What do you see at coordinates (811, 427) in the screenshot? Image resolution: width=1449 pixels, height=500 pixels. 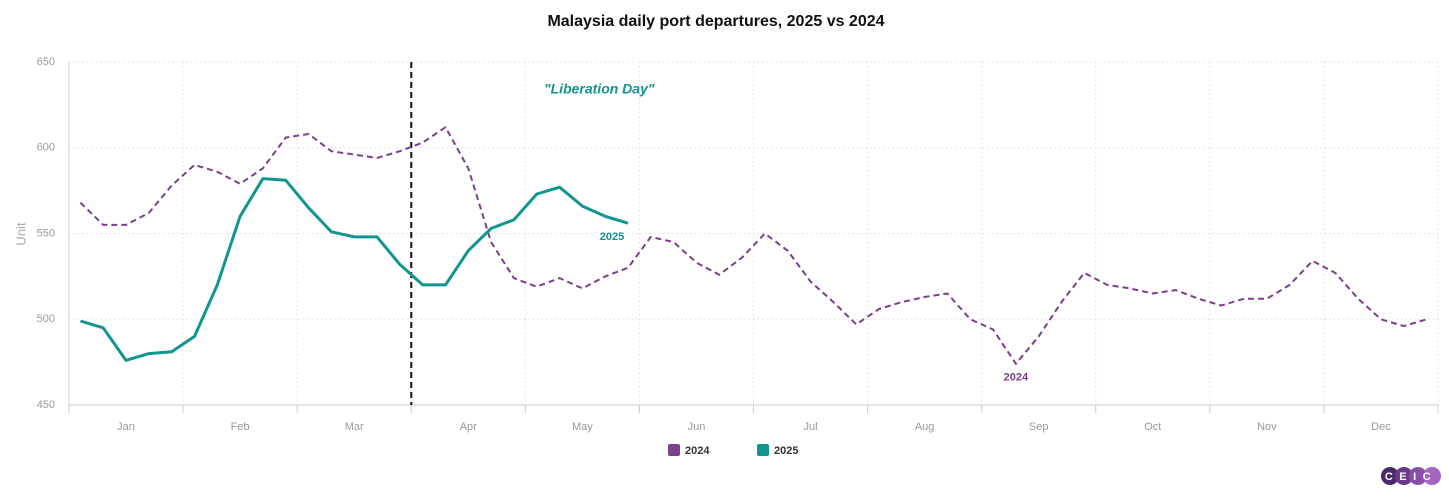 I see `x-tick-label: Jul` at bounding box center [811, 427].